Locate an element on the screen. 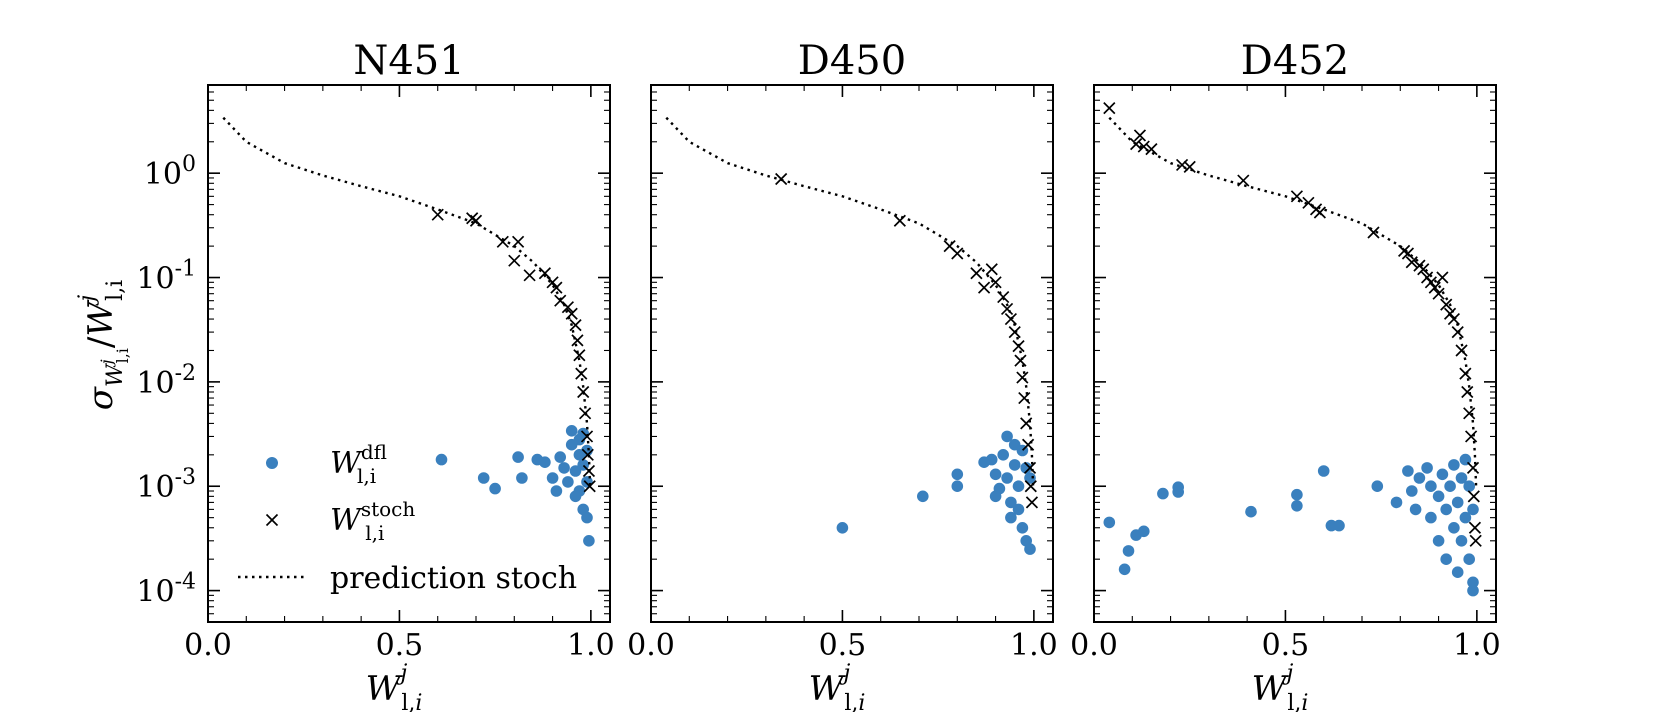 The image size is (1661, 712). y-axis-label: σWjl,i/Wj l,i is located at coordinates (103, 345).